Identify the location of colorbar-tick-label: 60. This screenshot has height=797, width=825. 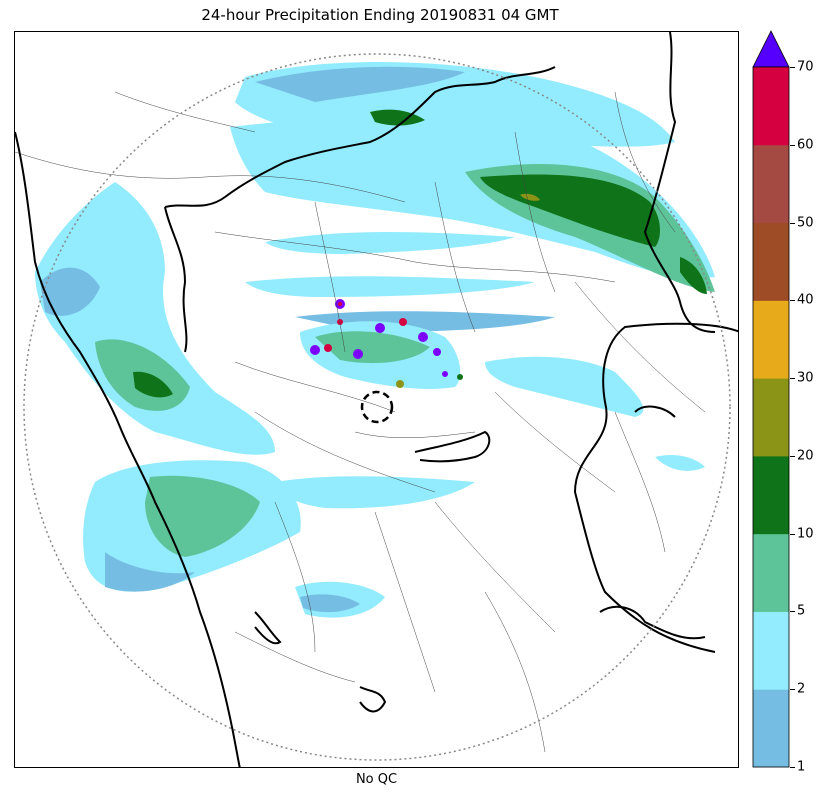
(805, 145).